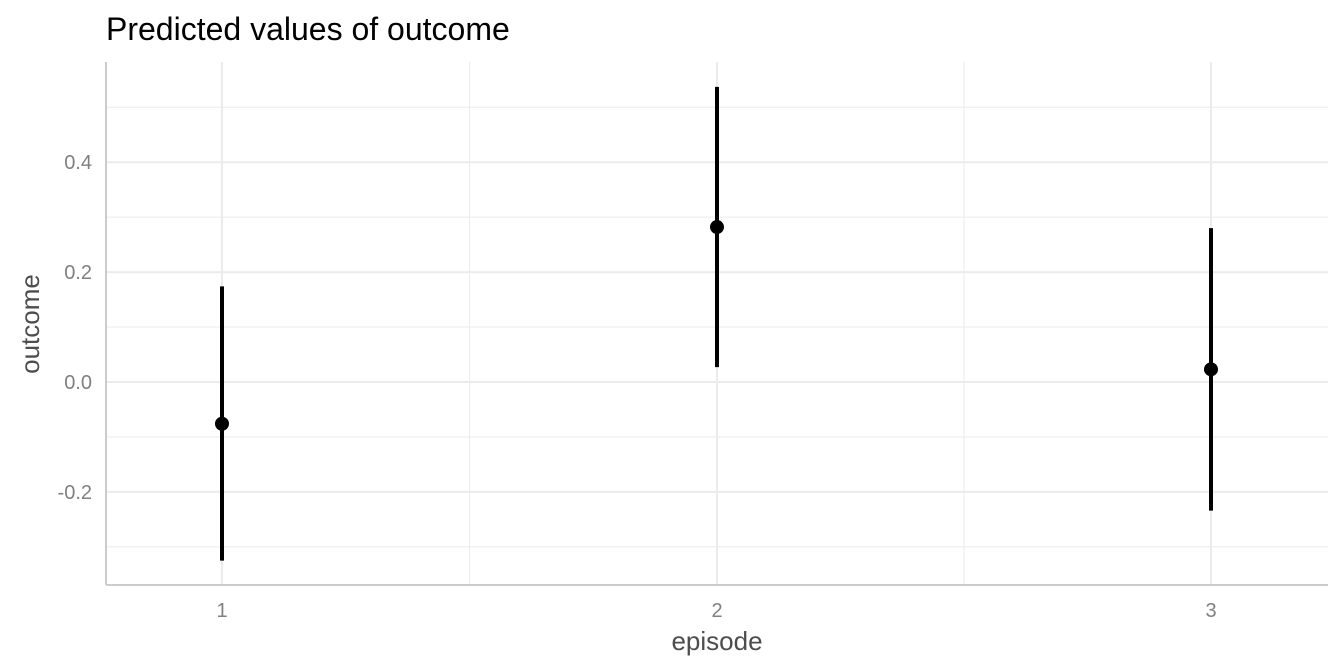 The height and width of the screenshot is (672, 1344). I want to click on y-tick-label: 0.2, so click(78, 273).